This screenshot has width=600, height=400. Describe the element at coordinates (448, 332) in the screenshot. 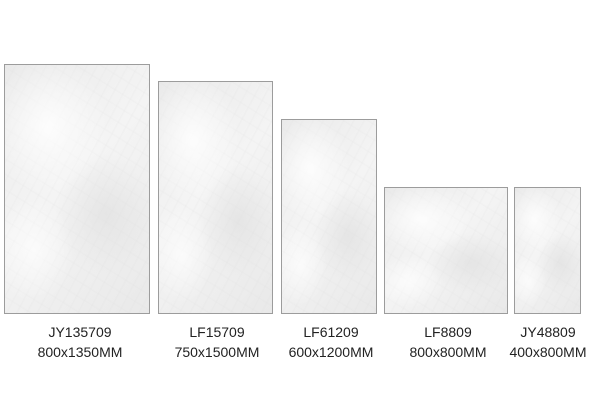

I see `tile-code: LF8809` at that location.